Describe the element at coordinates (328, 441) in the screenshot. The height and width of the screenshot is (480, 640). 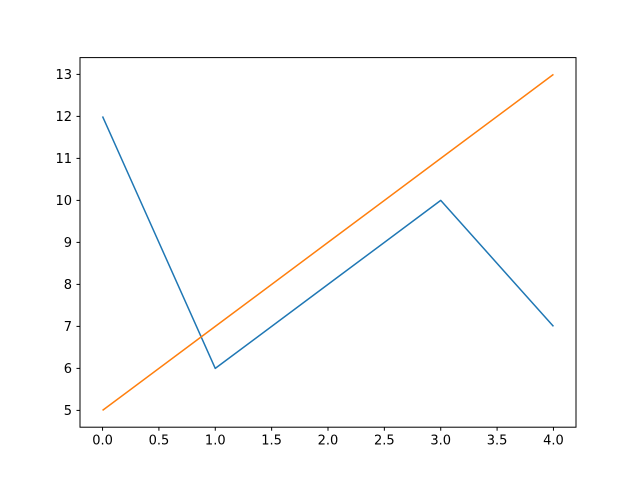
I see `x-tick-label: 2.0` at that location.